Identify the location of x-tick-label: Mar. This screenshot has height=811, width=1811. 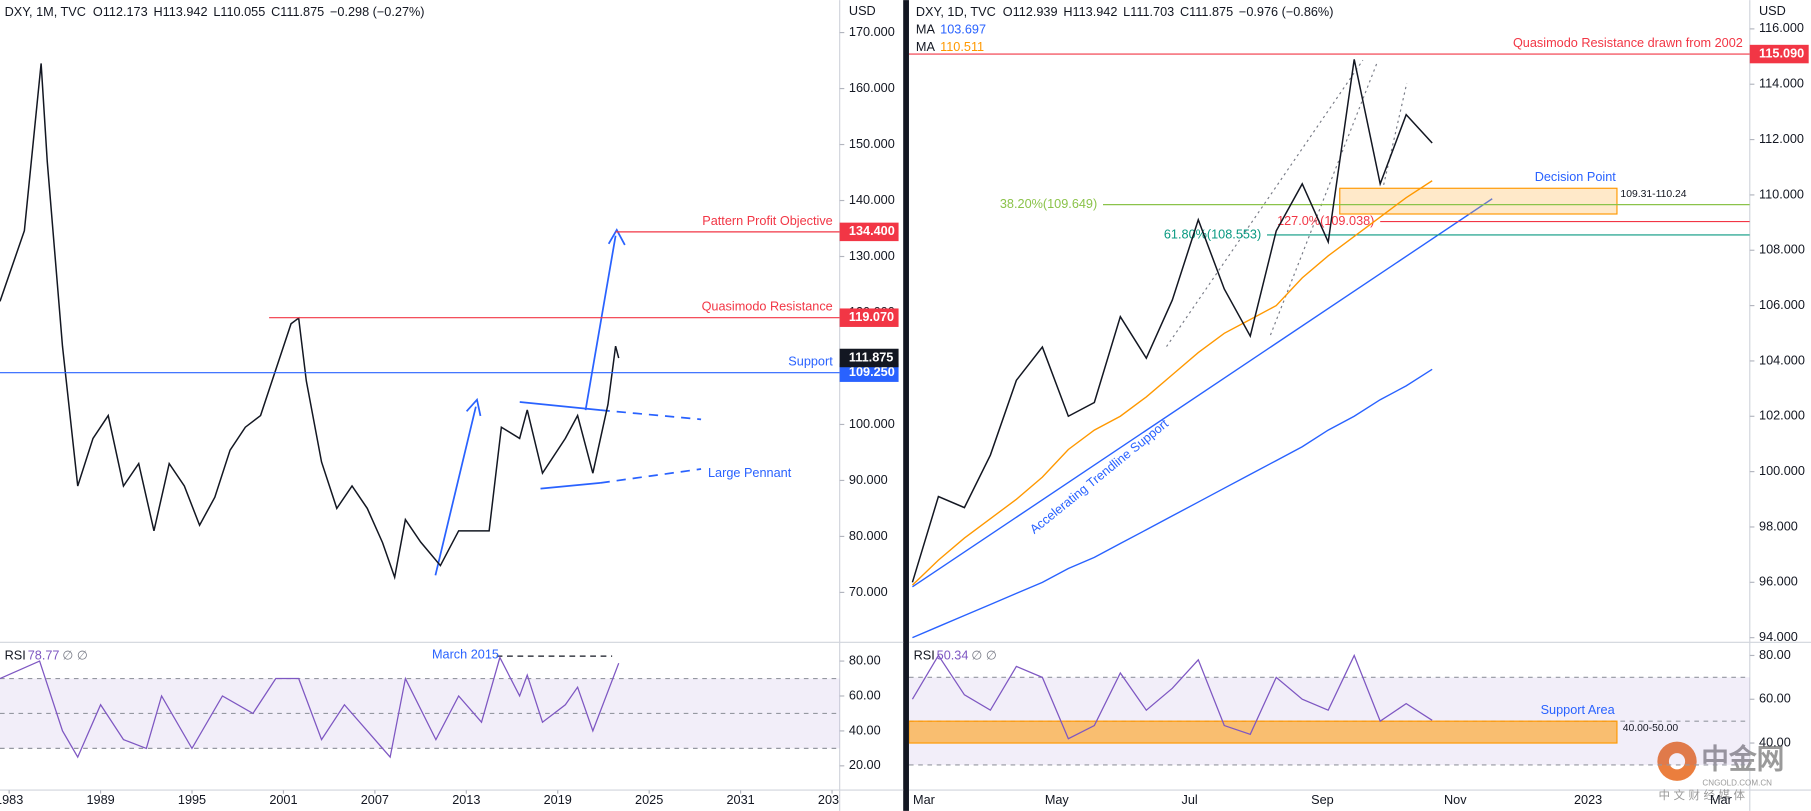
(1721, 800).